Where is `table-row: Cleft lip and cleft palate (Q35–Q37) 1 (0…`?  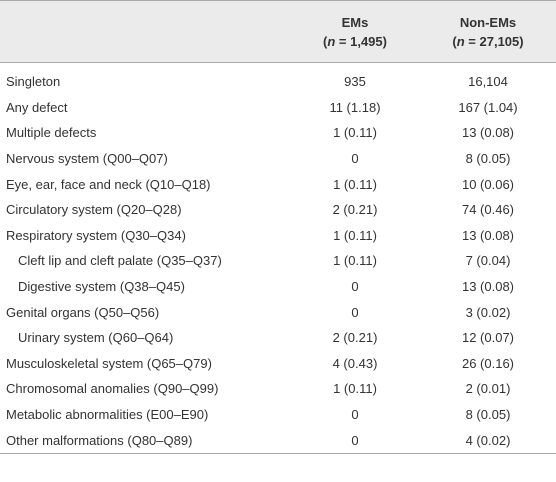
table-row: Cleft lip and cleft palate (Q35–Q37) 1 (0… is located at coordinates (278, 261).